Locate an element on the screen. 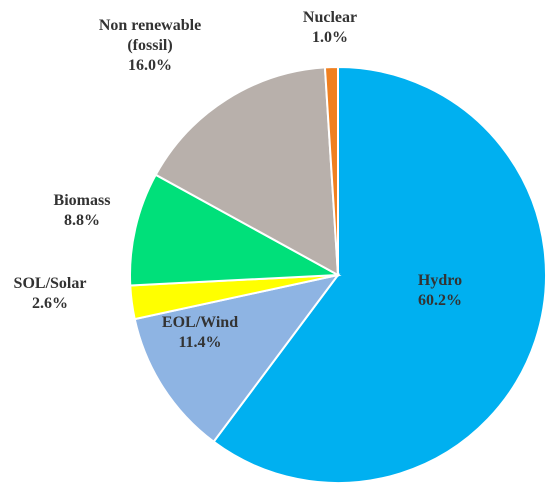 The height and width of the screenshot is (492, 550). slice-value-non-renewable-fossil: 16.0% is located at coordinates (150, 65).